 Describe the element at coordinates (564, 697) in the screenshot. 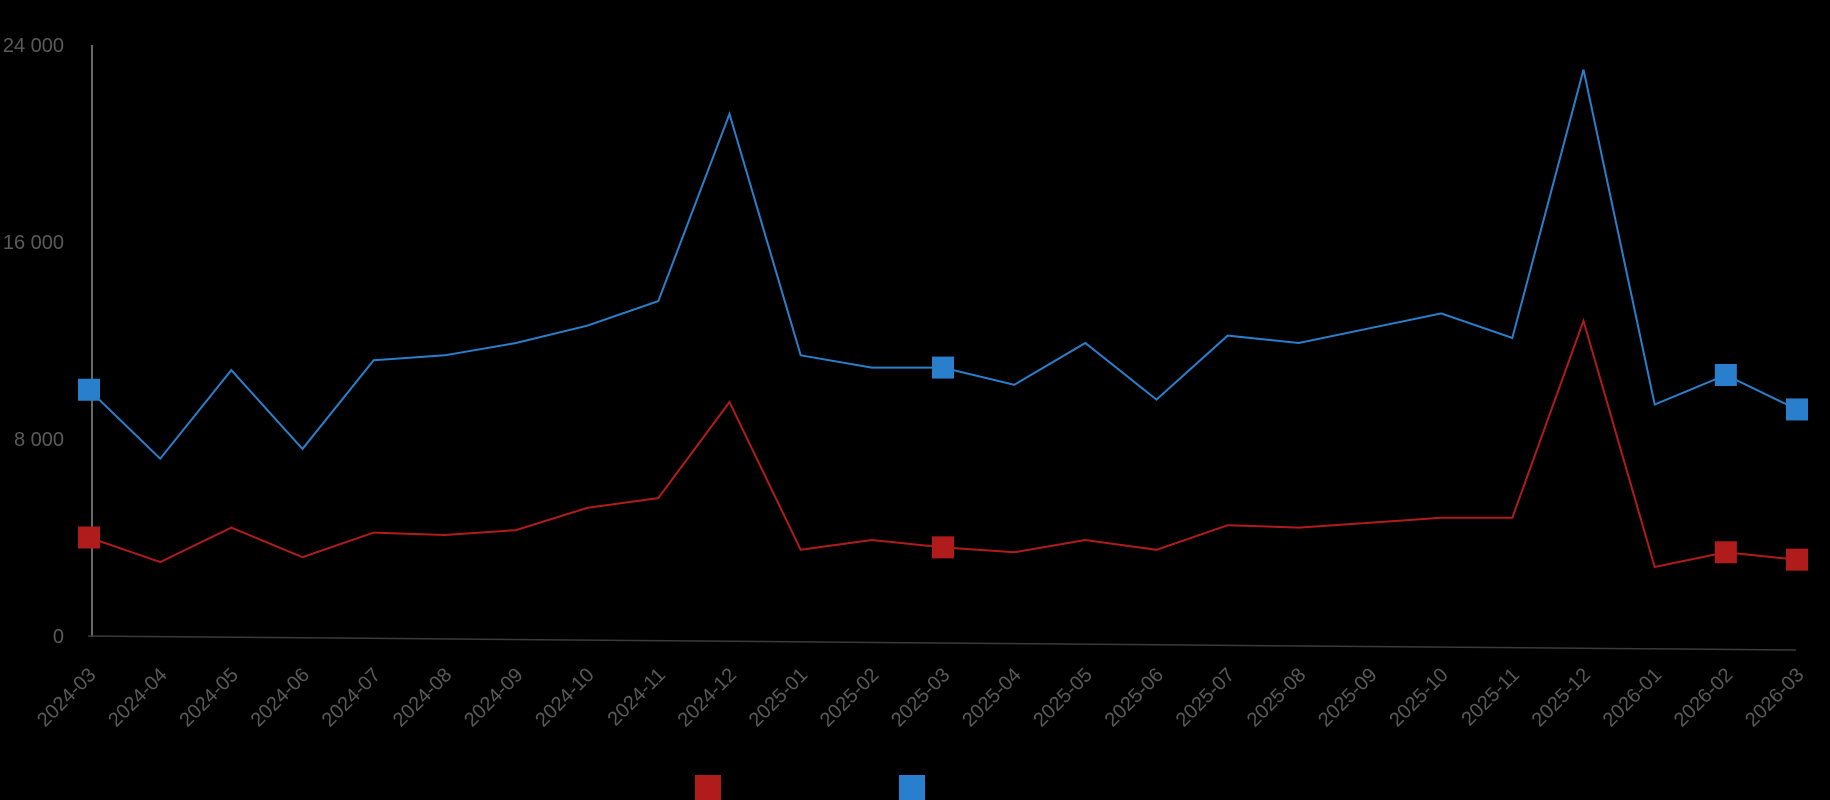

I see `x-tick-label: 2024-10` at that location.